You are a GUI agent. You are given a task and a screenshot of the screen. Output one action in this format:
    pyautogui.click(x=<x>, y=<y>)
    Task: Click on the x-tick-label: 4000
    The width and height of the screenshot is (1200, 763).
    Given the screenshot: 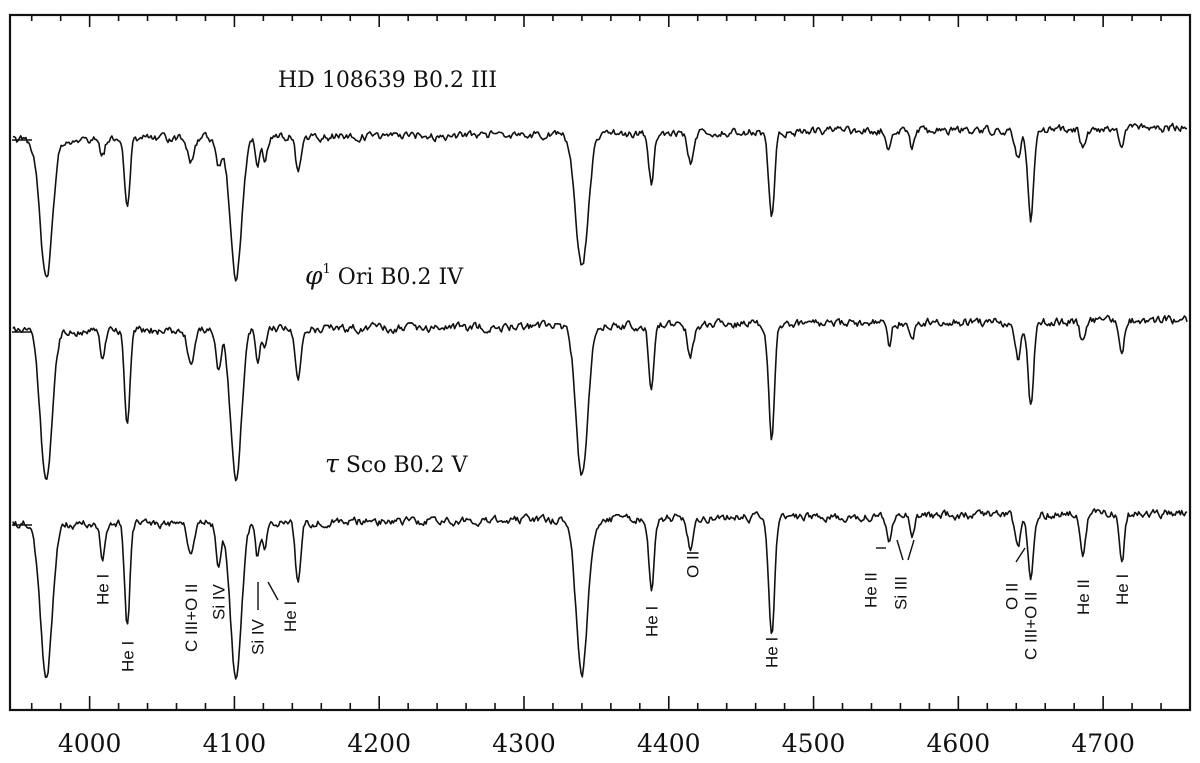 What is the action you would take?
    pyautogui.click(x=90, y=743)
    